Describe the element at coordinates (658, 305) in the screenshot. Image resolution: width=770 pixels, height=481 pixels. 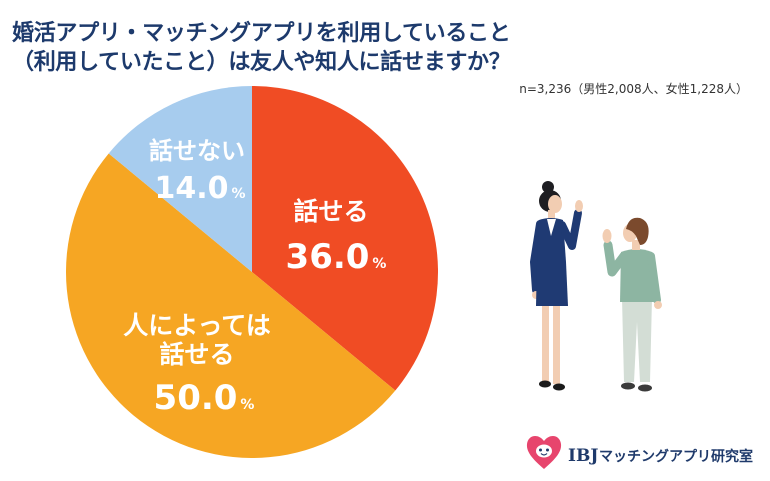
I see `person-hand` at that location.